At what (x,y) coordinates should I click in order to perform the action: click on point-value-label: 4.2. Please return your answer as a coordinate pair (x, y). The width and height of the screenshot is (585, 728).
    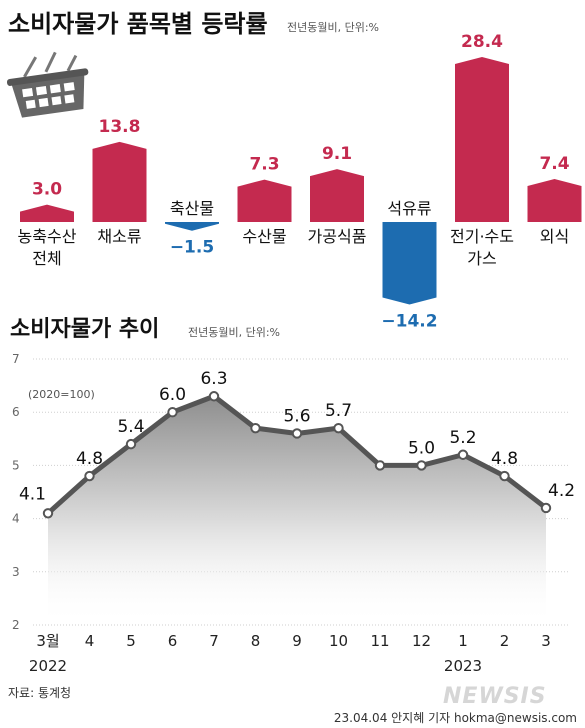
    Looking at the image, I should click on (561, 491).